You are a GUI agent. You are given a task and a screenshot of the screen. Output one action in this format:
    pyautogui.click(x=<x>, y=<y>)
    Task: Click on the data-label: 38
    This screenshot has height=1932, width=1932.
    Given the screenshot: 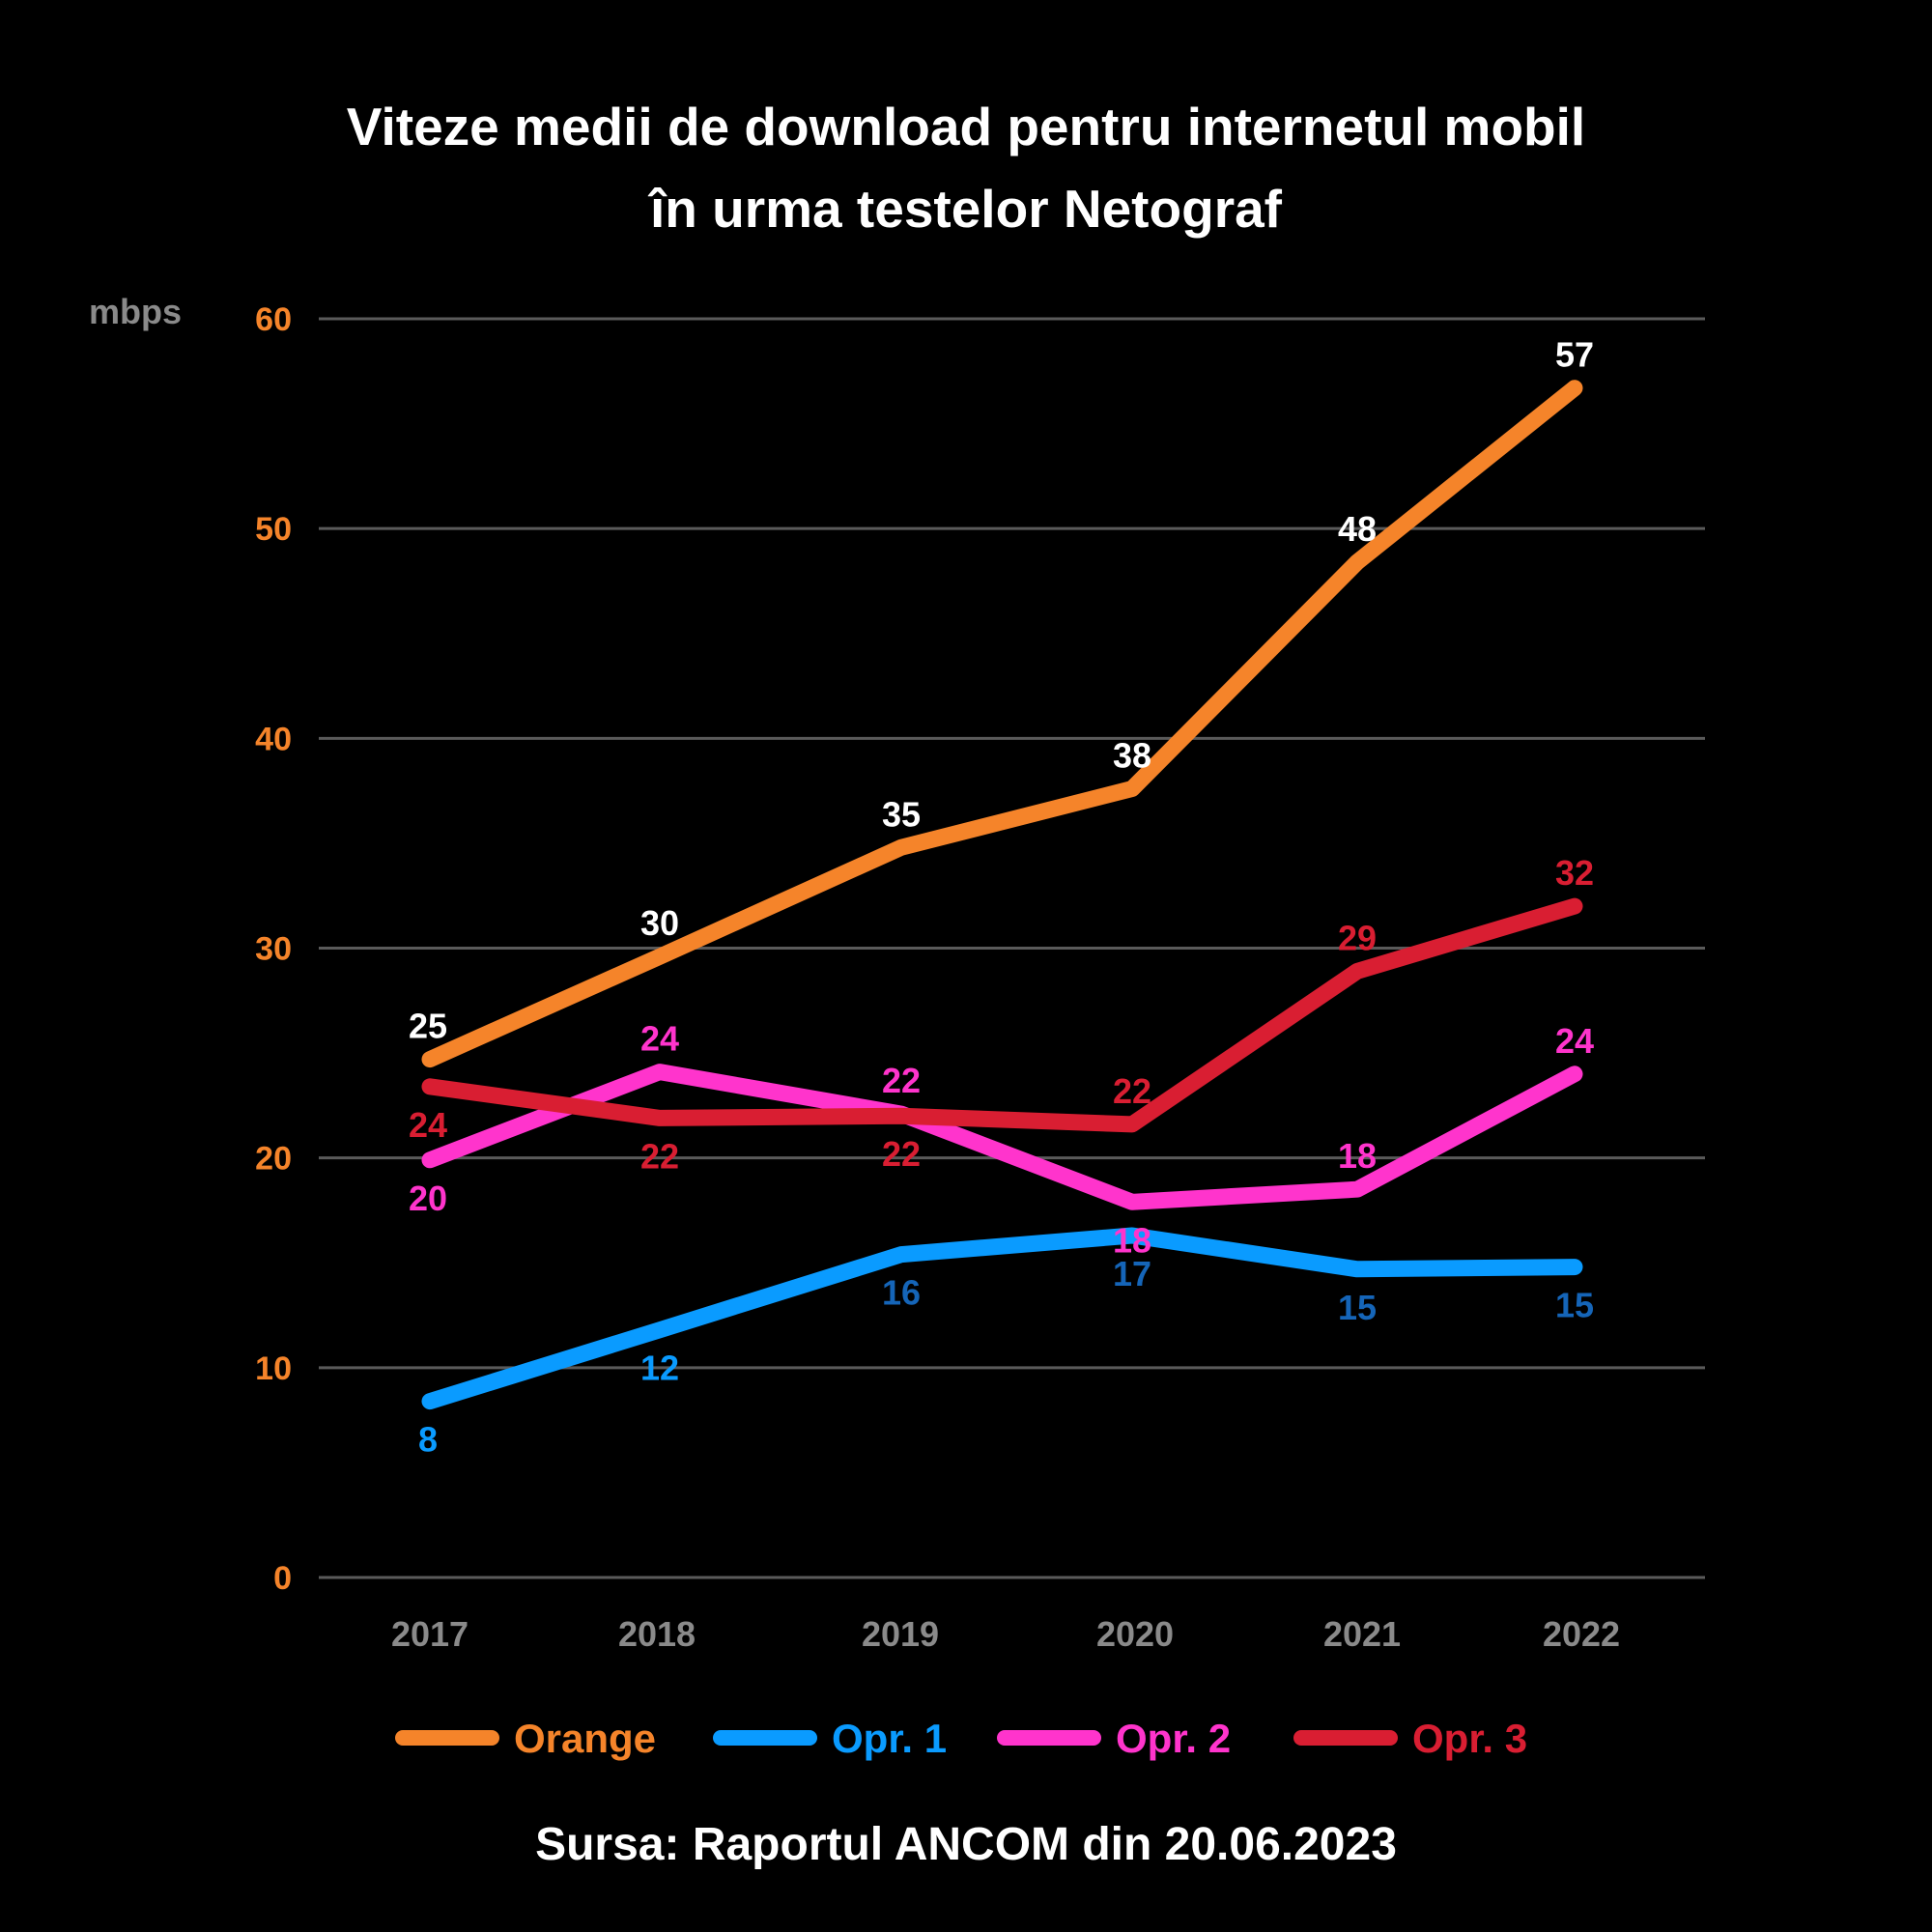 What is the action you would take?
    pyautogui.click(x=1132, y=755)
    